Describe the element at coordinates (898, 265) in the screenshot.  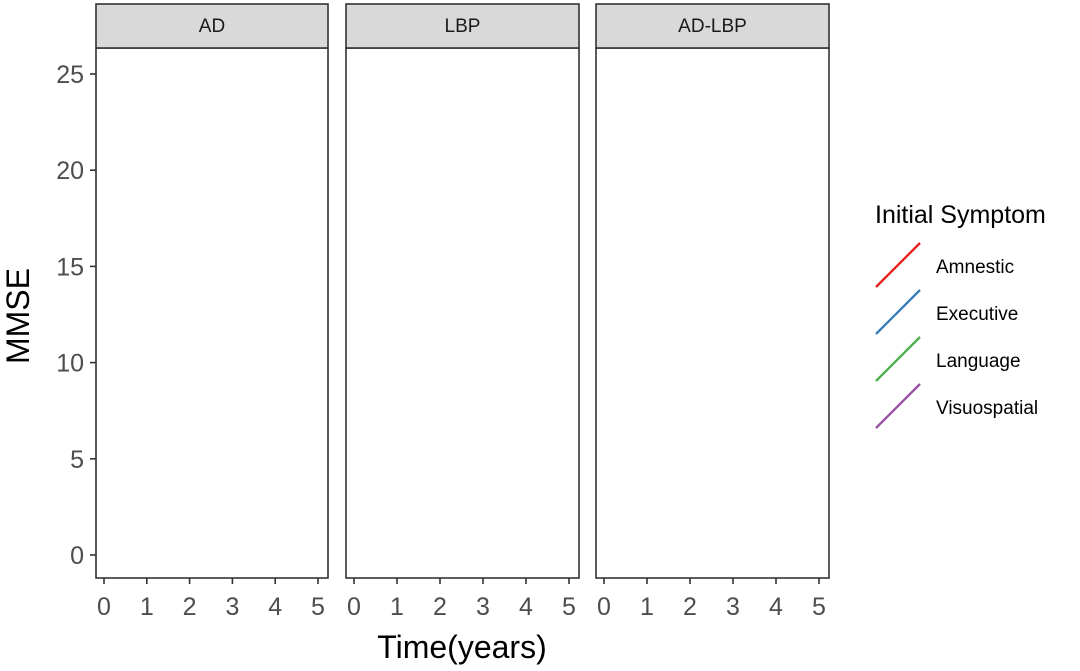
I see `legend-key-amnestic` at that location.